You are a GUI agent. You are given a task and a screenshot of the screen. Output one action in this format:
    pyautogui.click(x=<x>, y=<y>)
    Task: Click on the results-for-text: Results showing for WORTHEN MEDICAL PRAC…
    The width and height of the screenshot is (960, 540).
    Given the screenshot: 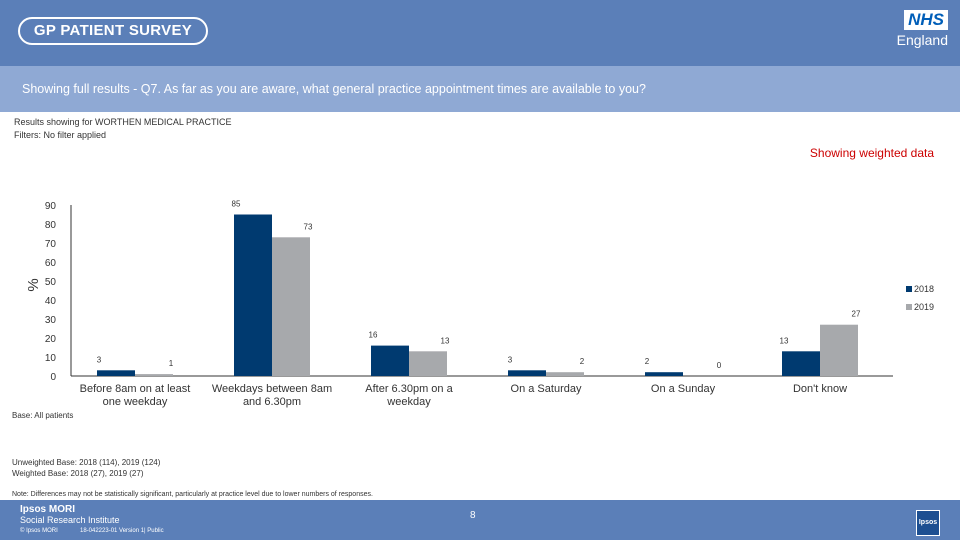 What is the action you would take?
    pyautogui.click(x=123, y=122)
    